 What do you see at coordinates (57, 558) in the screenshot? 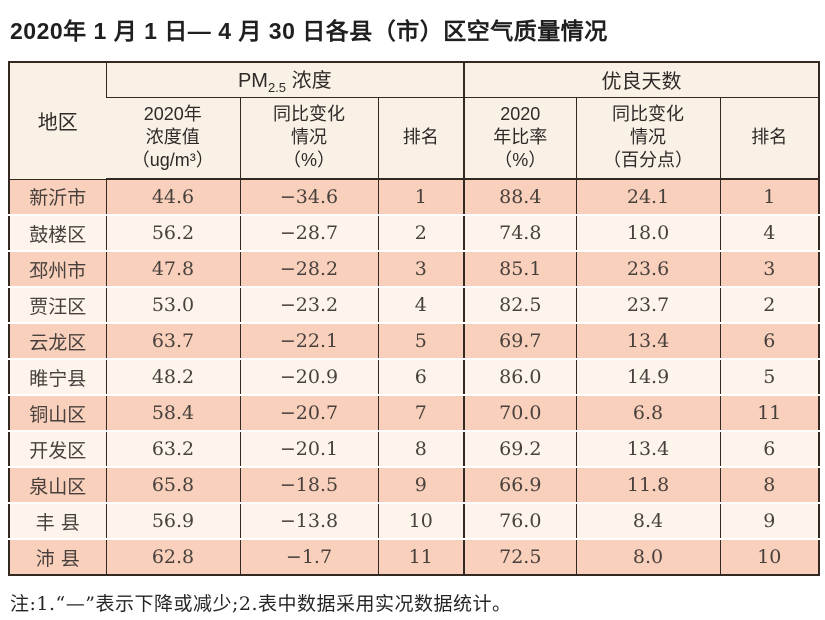
I see `cell-region: 沛 县` at bounding box center [57, 558].